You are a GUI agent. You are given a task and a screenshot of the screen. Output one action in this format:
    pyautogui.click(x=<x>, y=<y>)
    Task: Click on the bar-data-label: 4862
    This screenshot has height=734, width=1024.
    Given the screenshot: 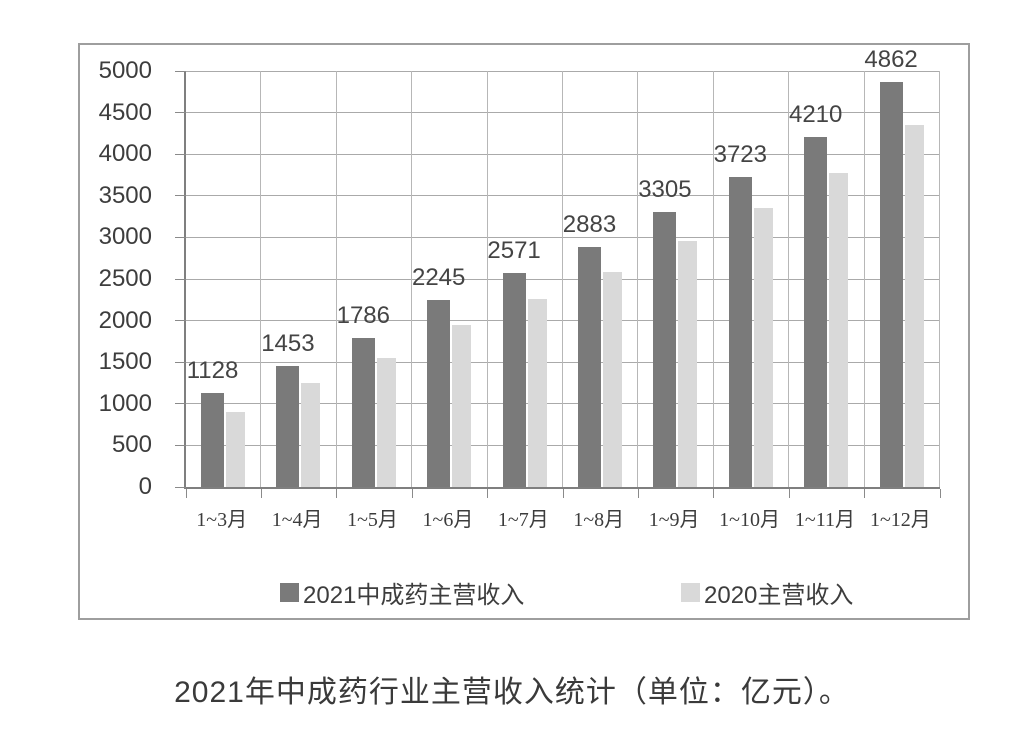 What is the action you would take?
    pyautogui.click(x=891, y=60)
    